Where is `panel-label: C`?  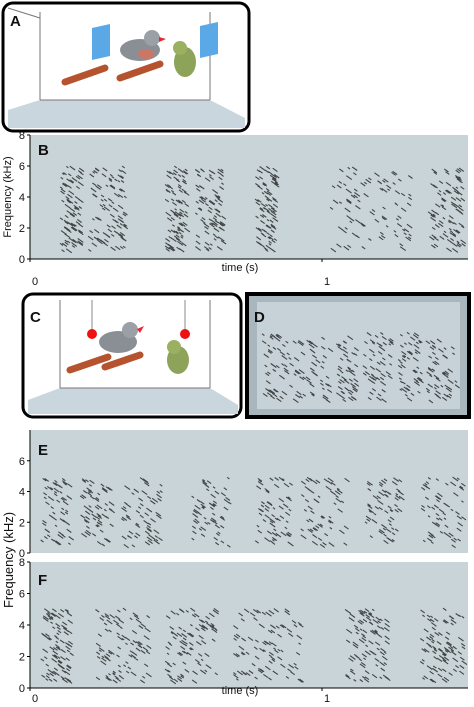
panel-label: C is located at coordinates (35, 317).